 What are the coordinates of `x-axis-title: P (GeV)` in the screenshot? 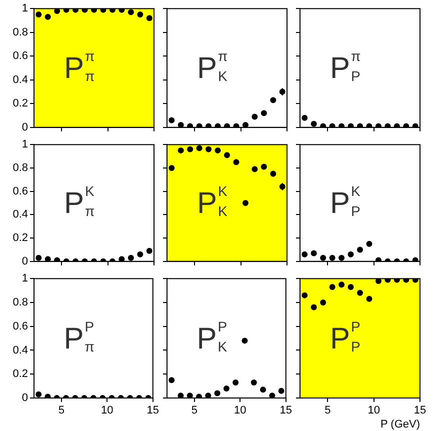 It's located at (400, 424).